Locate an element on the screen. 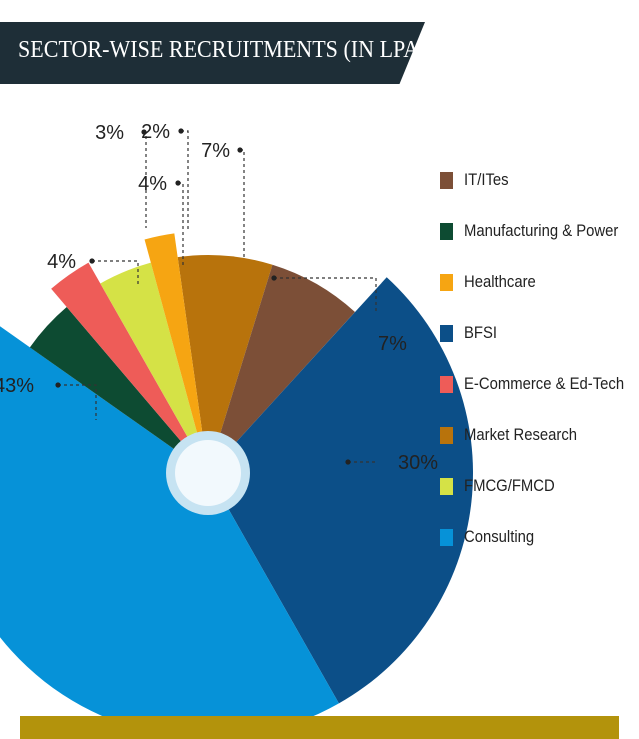 The width and height of the screenshot is (639, 739). legend-item-bfsi: BFSI is located at coordinates (539, 333).